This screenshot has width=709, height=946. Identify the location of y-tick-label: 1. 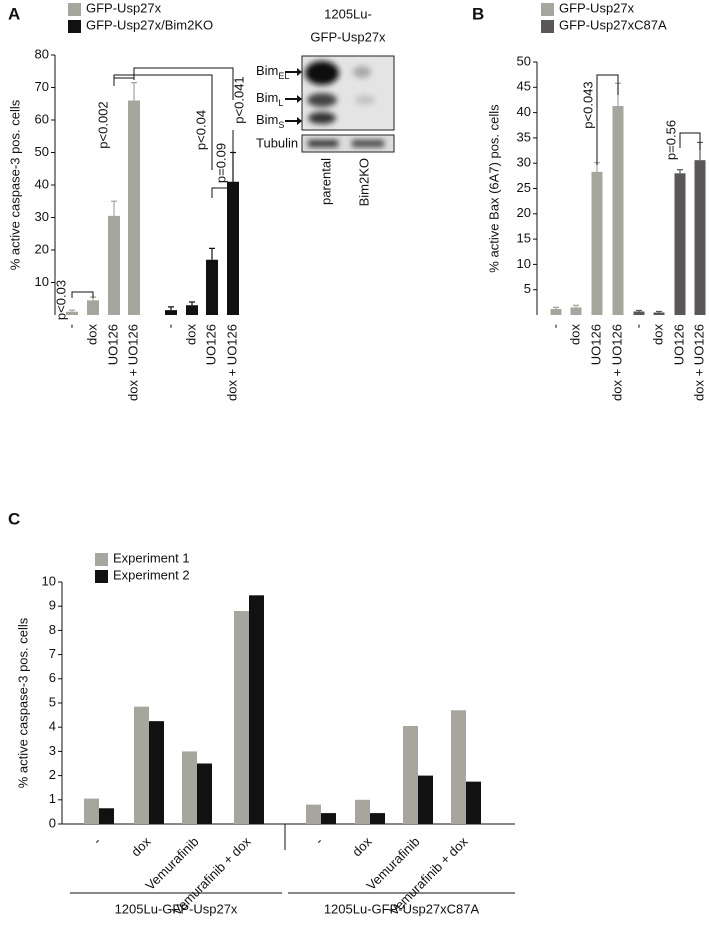
(52, 798).